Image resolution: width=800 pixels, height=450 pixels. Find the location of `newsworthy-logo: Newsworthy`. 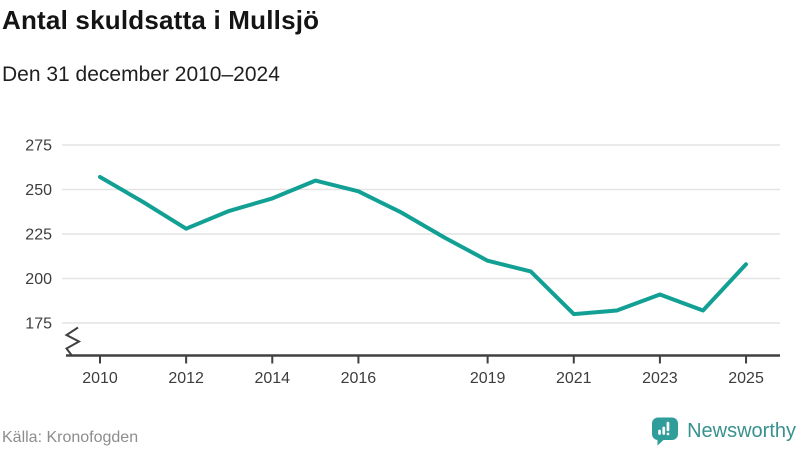

newsworthy-logo: Newsworthy is located at coordinates (723, 431).